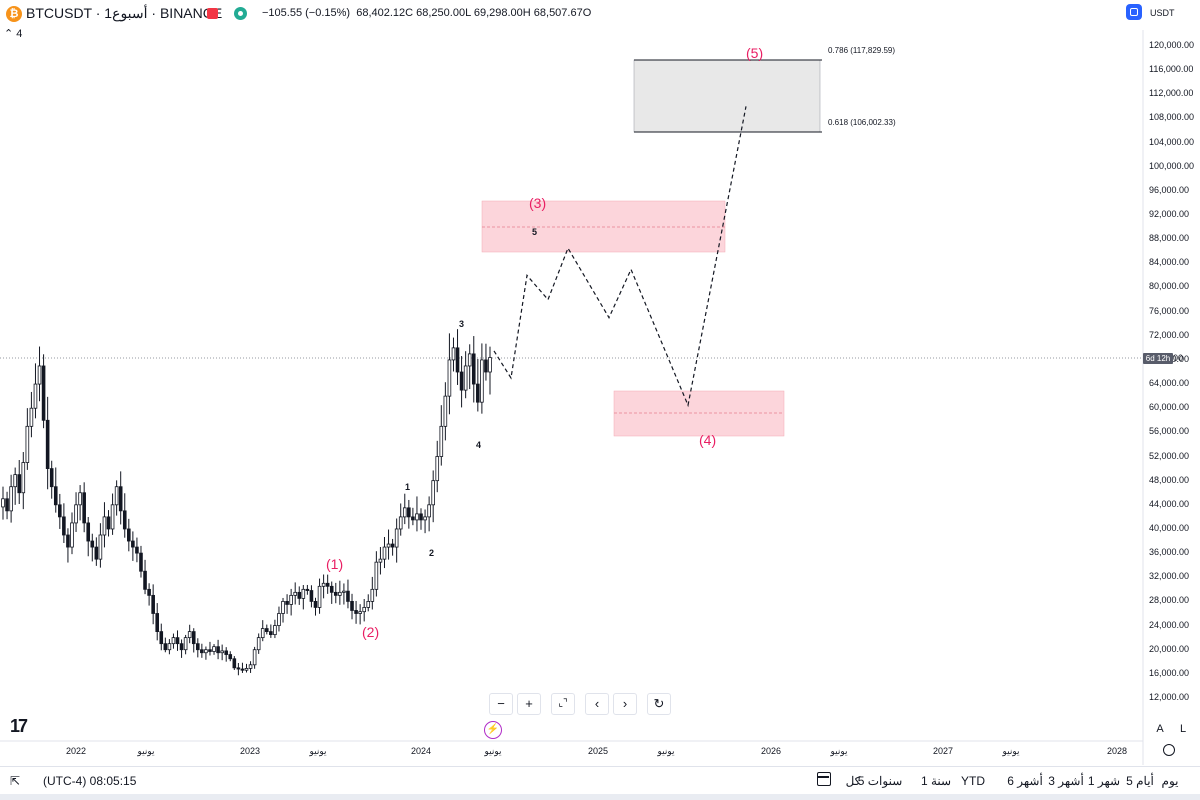 The width and height of the screenshot is (1200, 800). Describe the element at coordinates (19, 726) in the screenshot. I see `tradingview-logo: 17` at that location.